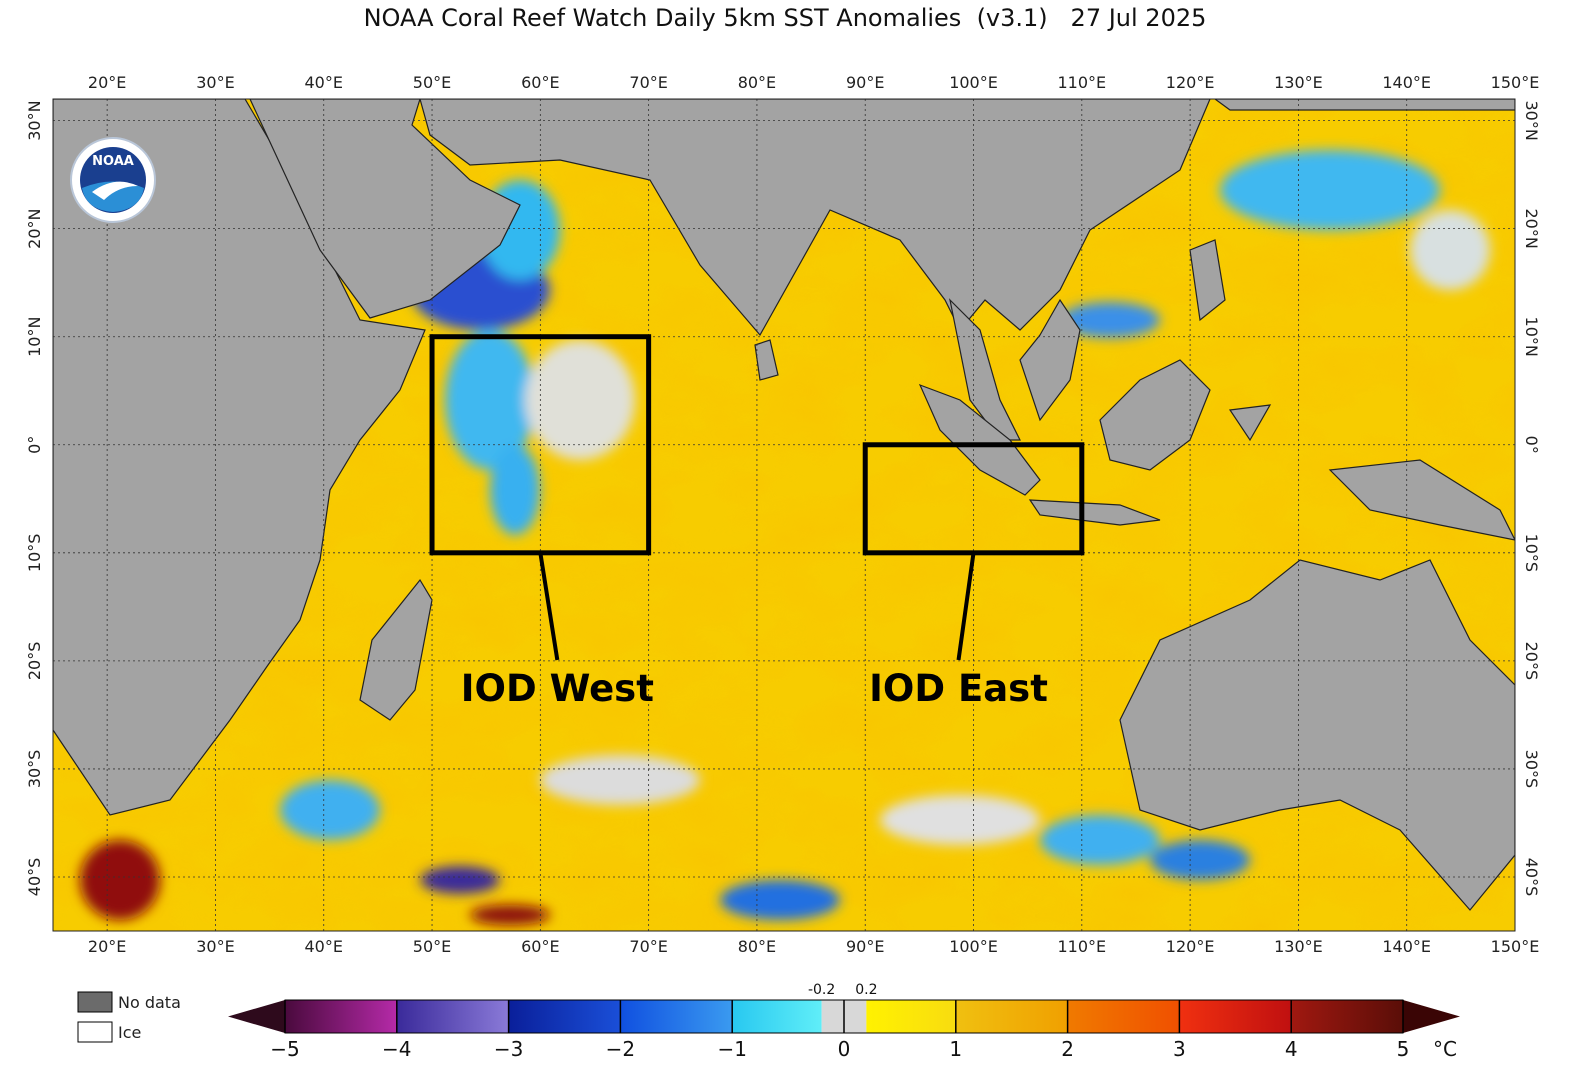 Image resolution: width=1585 pixels, height=1080 pixels. What do you see at coordinates (215, 82) in the screenshot?
I see `lon-label-top: 30°E` at bounding box center [215, 82].